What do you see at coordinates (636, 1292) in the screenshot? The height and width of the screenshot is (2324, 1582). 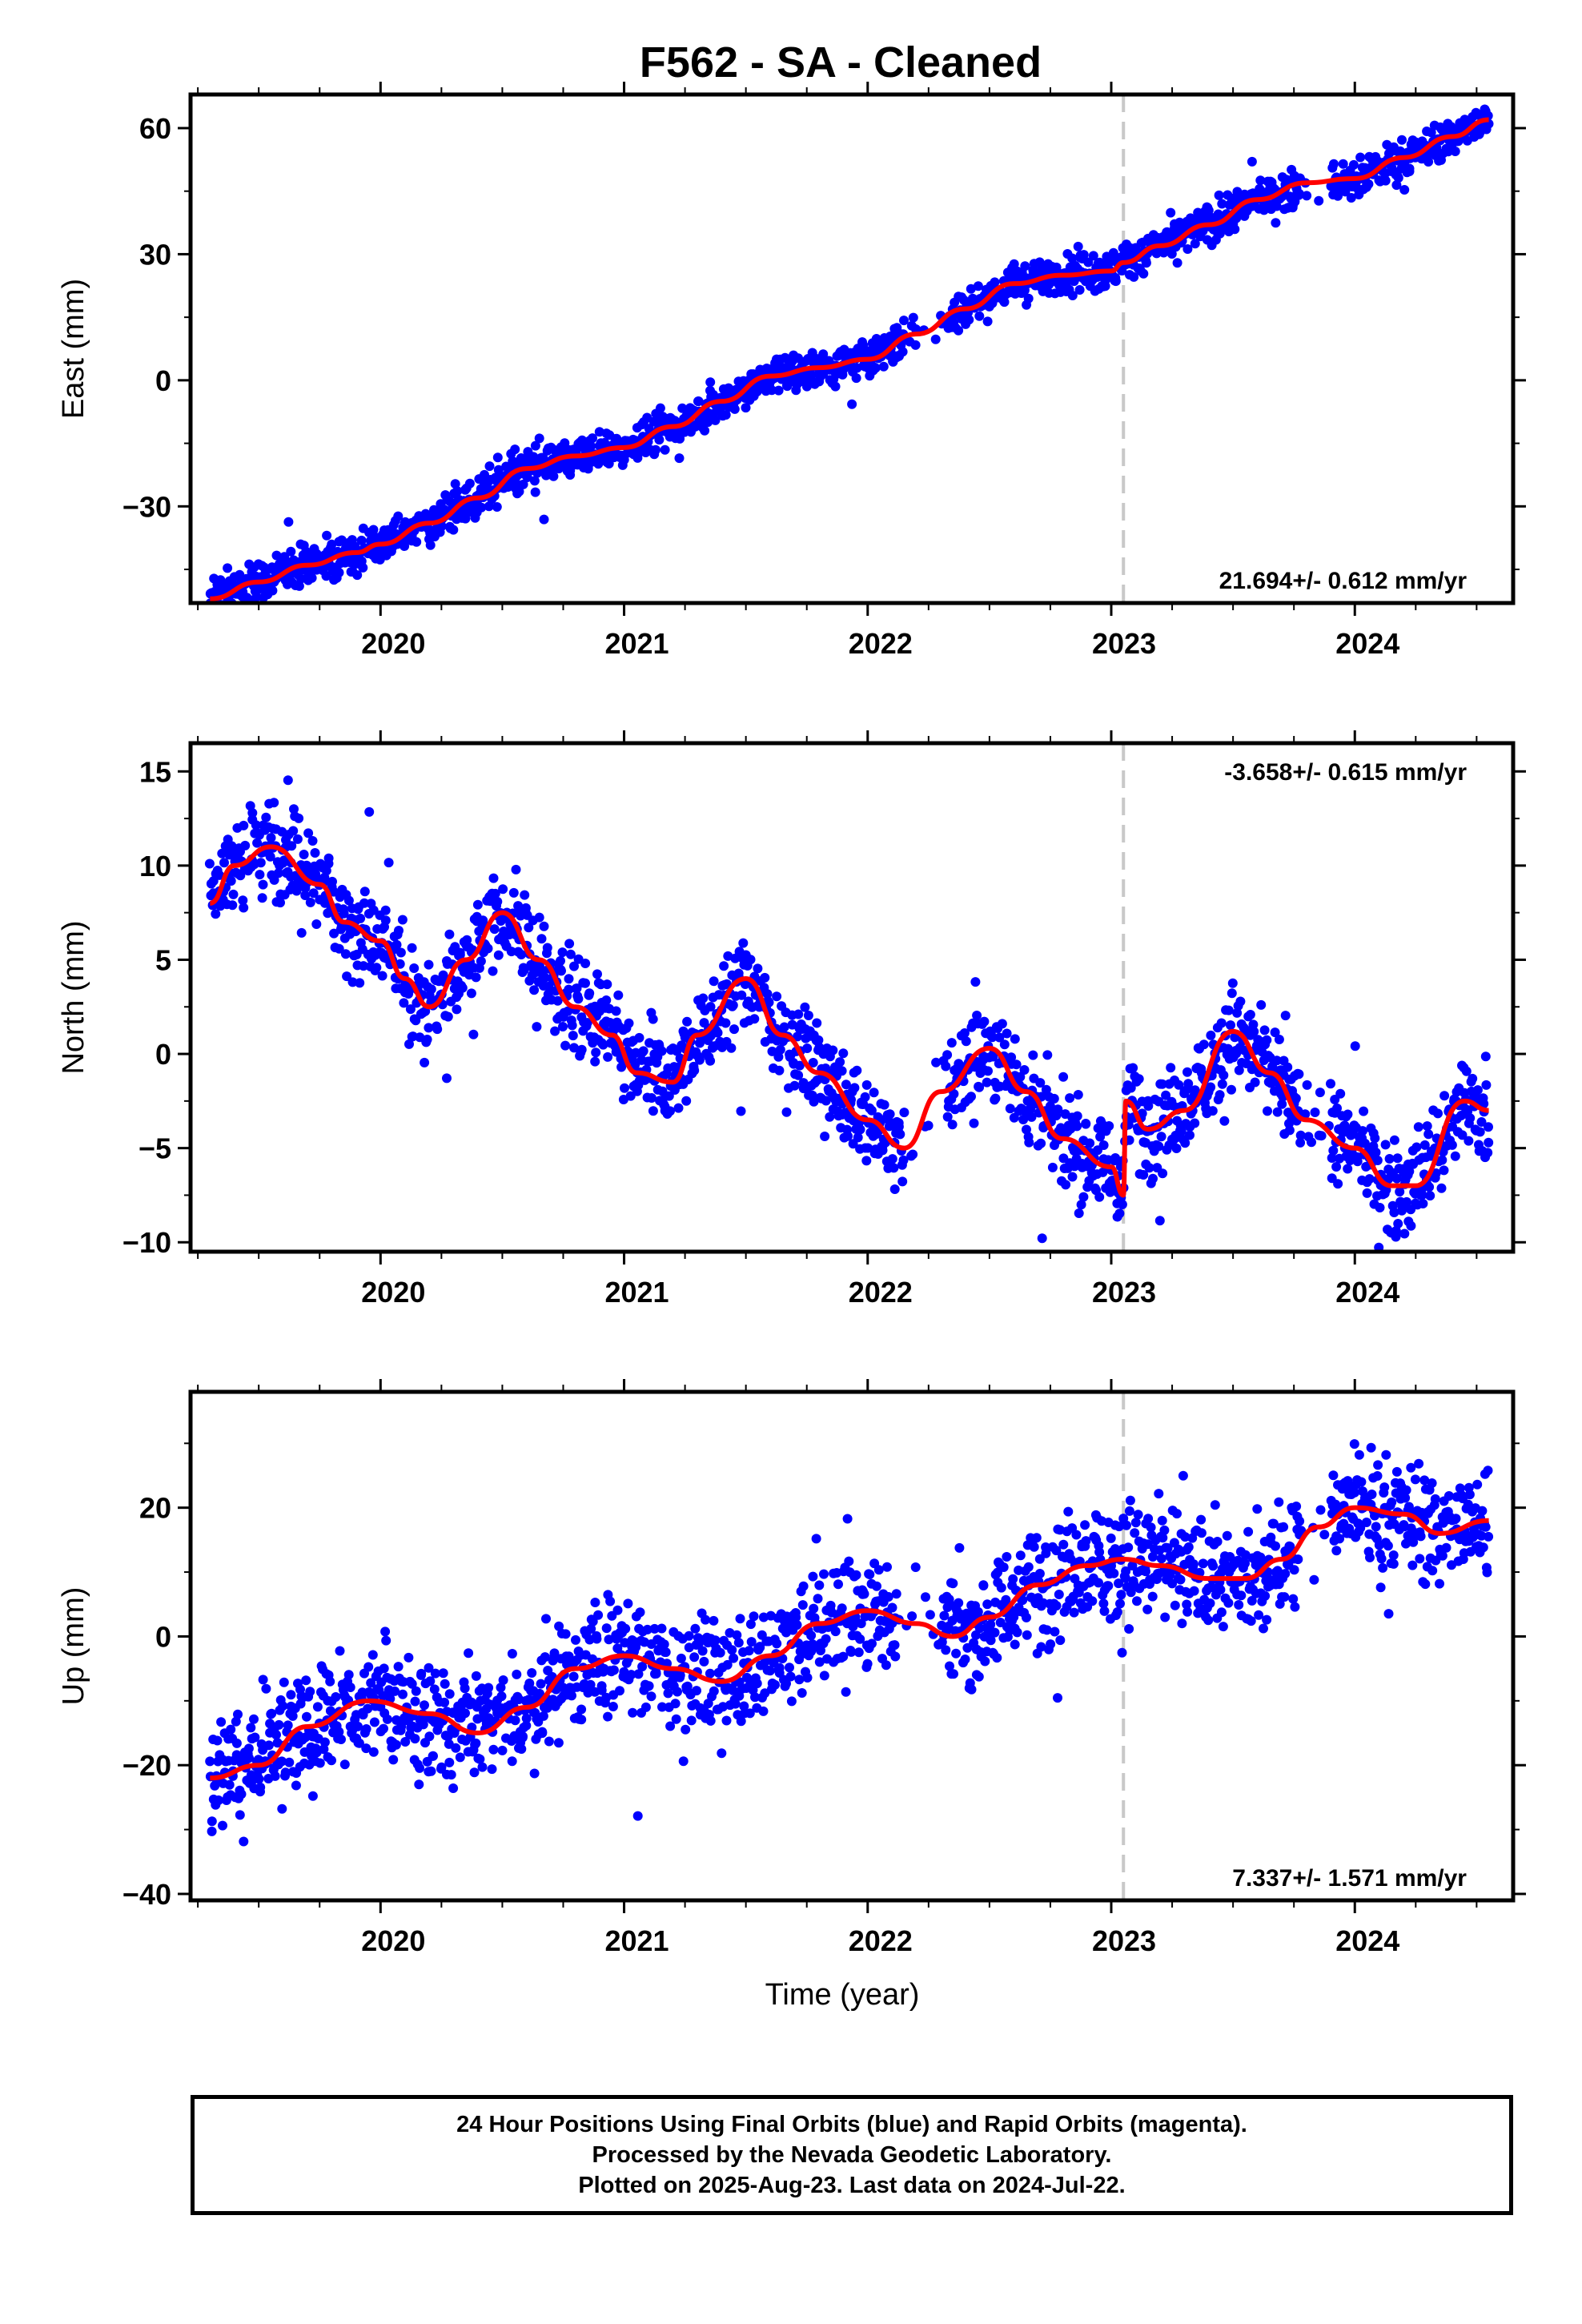 I see `x-tick-label: 2021` at bounding box center [636, 1292].